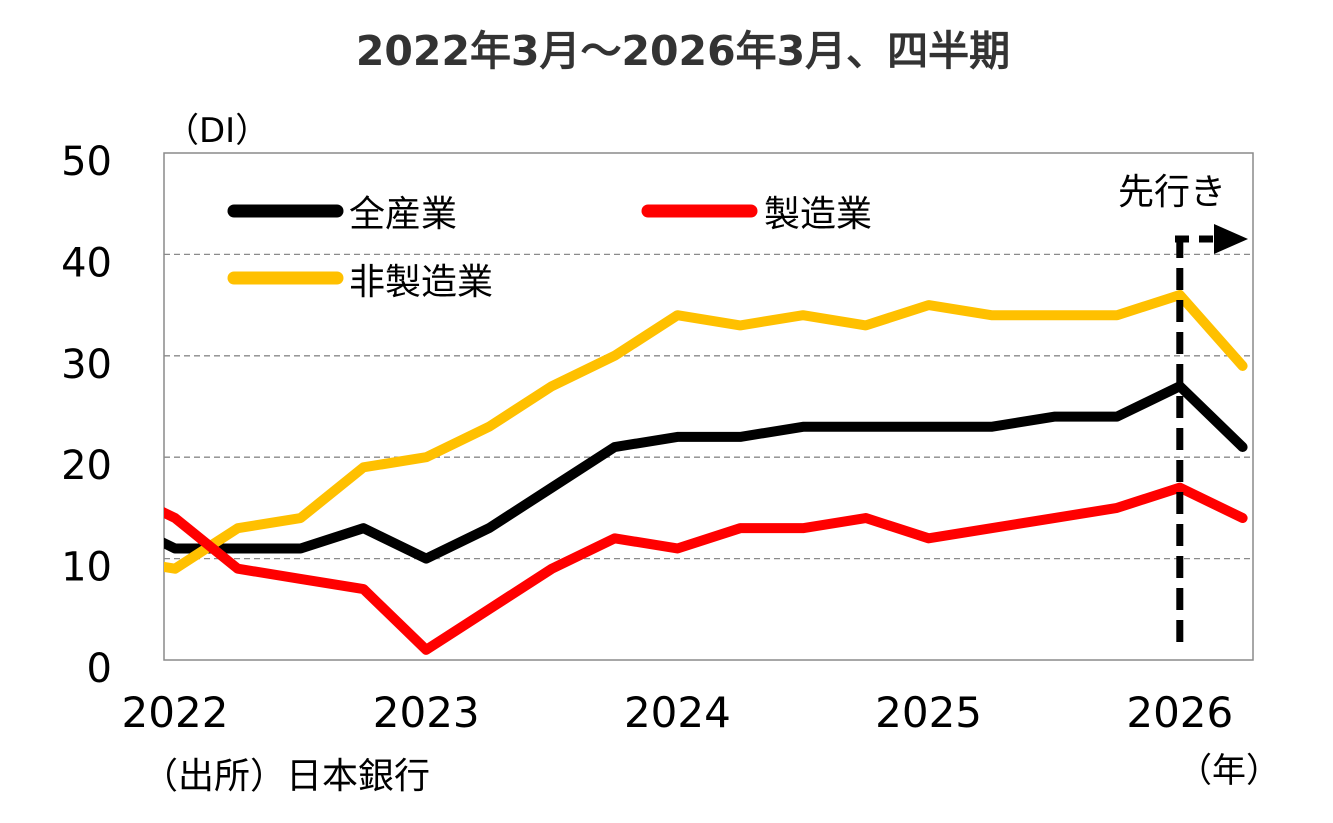  Describe the element at coordinates (928, 712) in the screenshot. I see `x-tick-label: 2025` at that location.